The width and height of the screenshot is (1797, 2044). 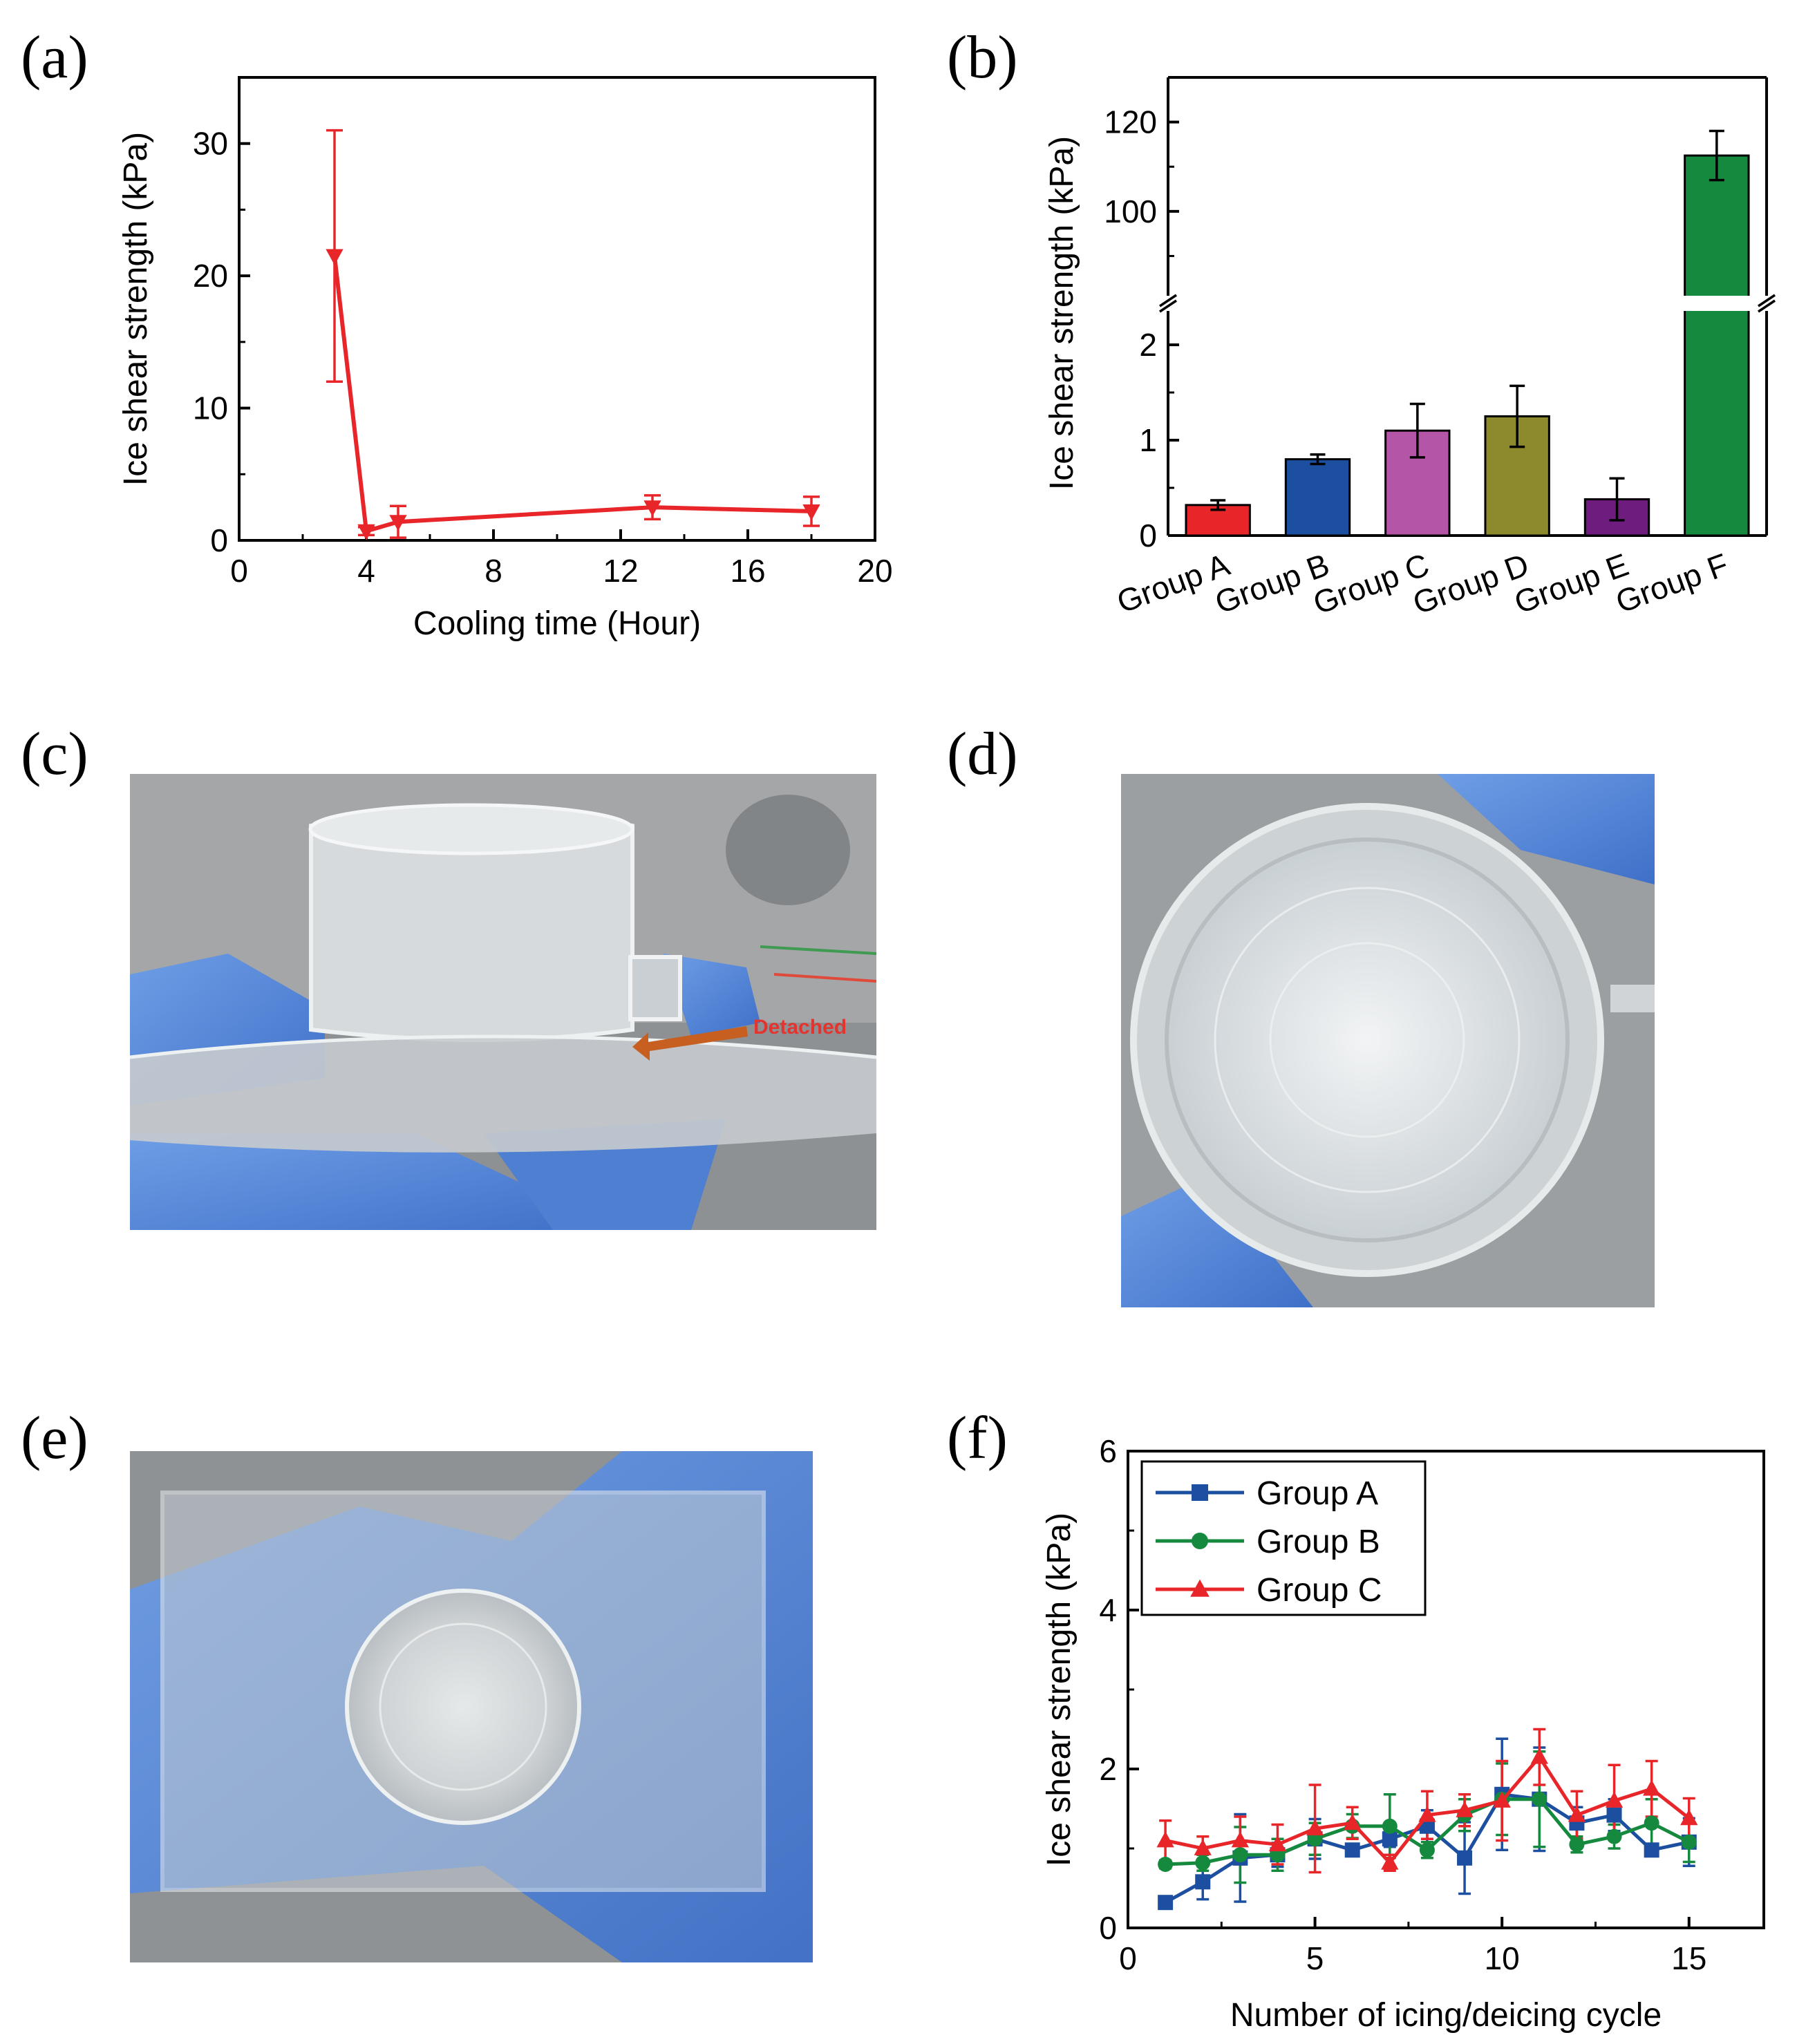 I want to click on panel-label-b: (b), so click(x=982, y=57).